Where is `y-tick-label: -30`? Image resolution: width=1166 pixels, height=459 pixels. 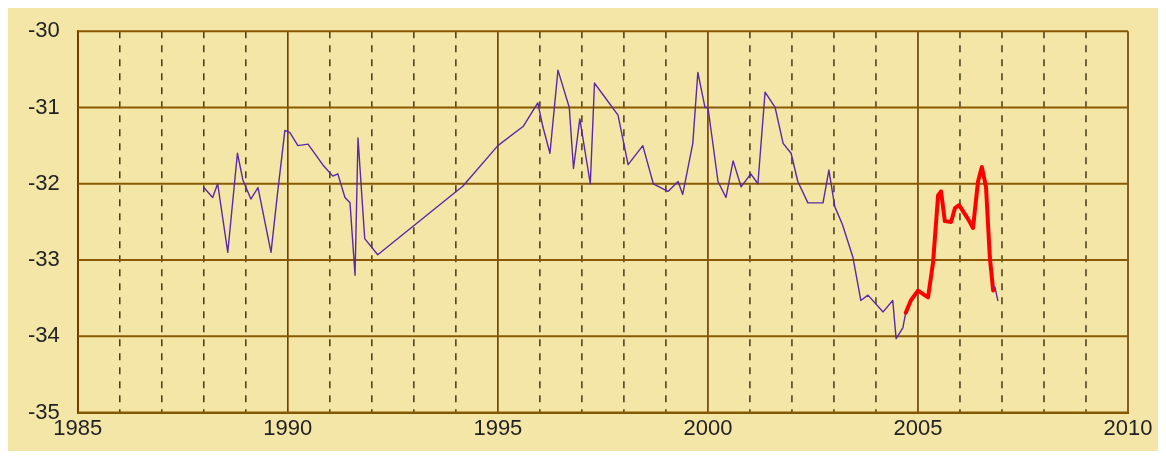 y-tick-label: -30 is located at coordinates (44, 30).